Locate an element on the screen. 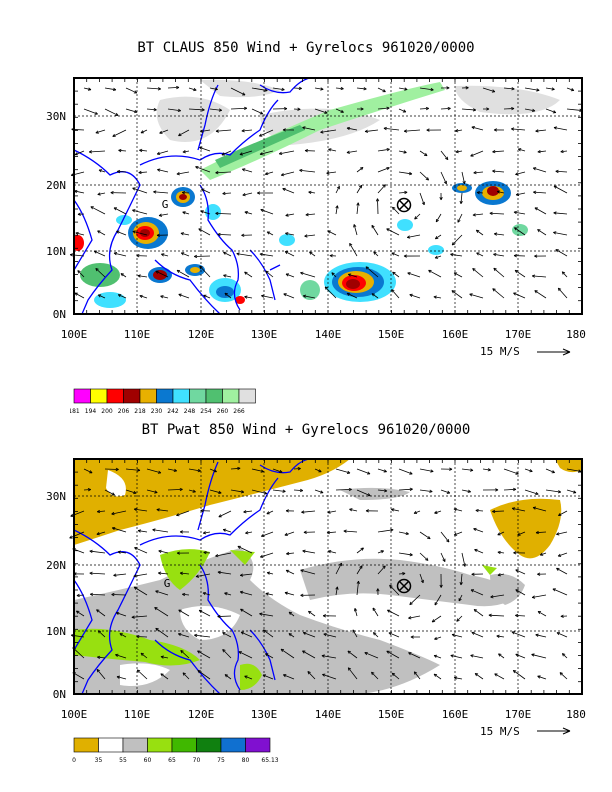  map2-lon-120e: 120E is located at coordinates (201, 714).